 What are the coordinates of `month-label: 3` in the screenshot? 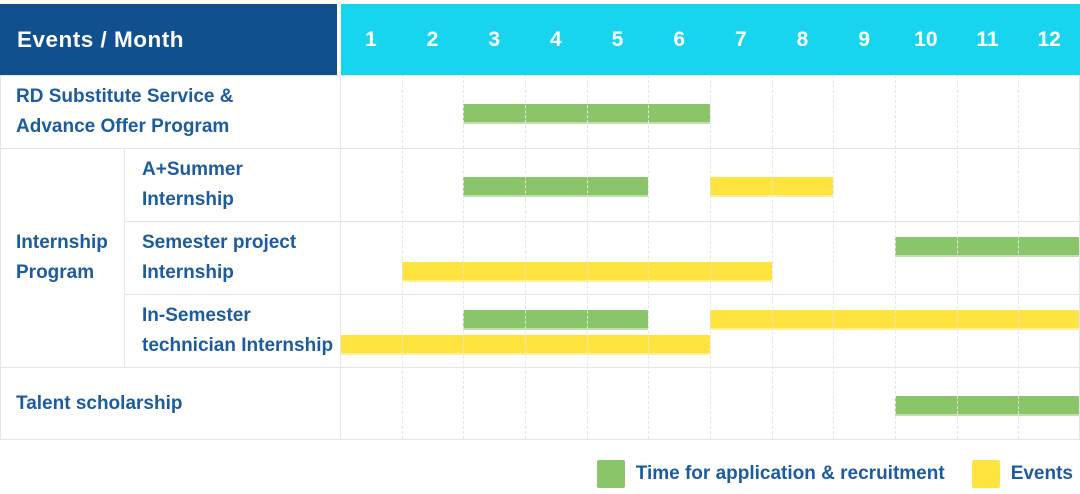 It's located at (494, 39).